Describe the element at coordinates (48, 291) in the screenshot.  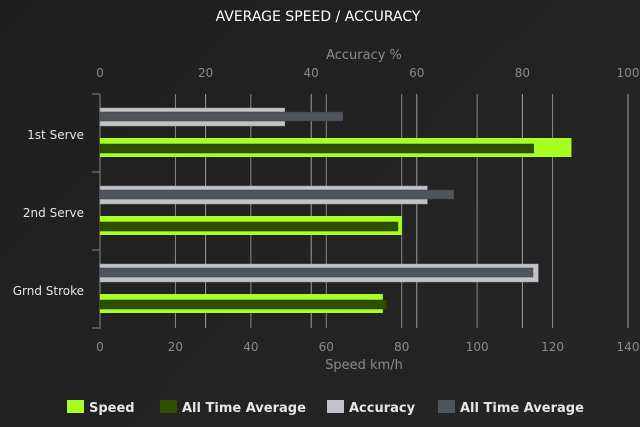
I see `category-label: Grnd Stroke` at that location.